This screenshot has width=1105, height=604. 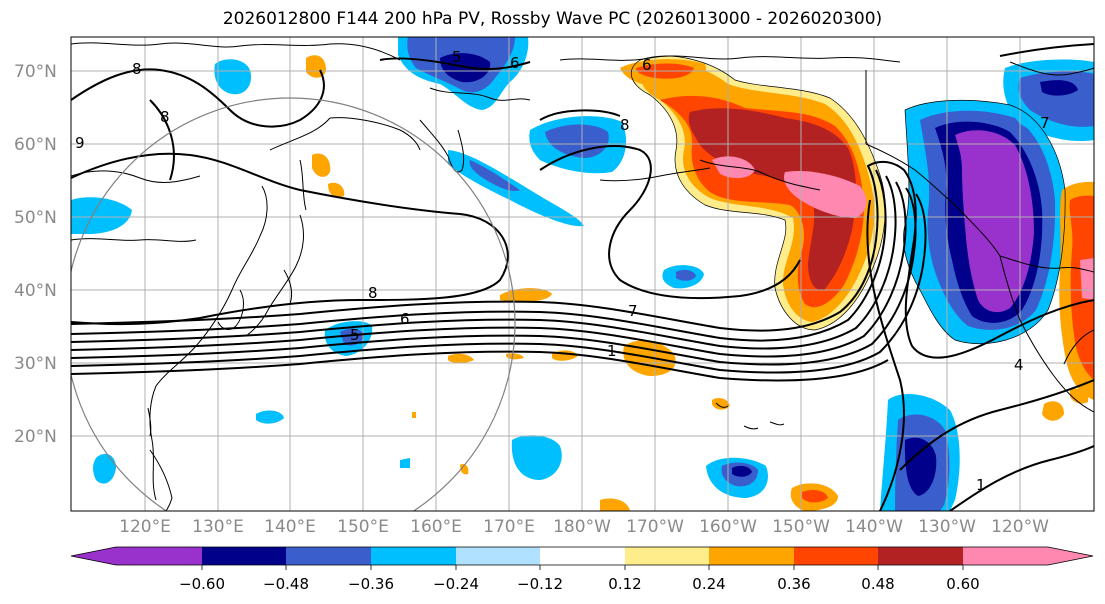 What do you see at coordinates (709, 584) in the screenshot?
I see `colorbar-tick-label: 0.24` at bounding box center [709, 584].